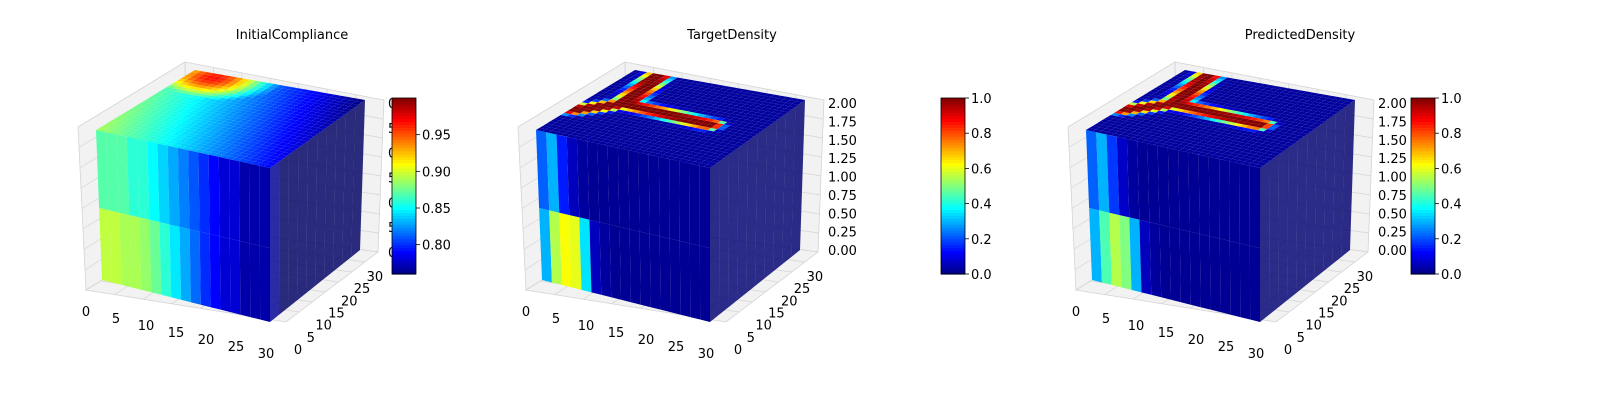 The height and width of the screenshot is (400, 1600). What do you see at coordinates (706, 354) in the screenshot?
I see `x-tick-label: 30` at bounding box center [706, 354].